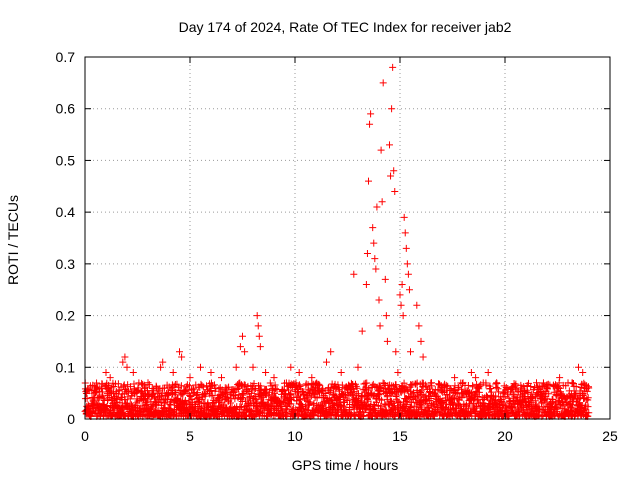 This screenshot has height=480, width=640. Describe the element at coordinates (66, 367) in the screenshot. I see `y-tick-label: 0.1` at that location.